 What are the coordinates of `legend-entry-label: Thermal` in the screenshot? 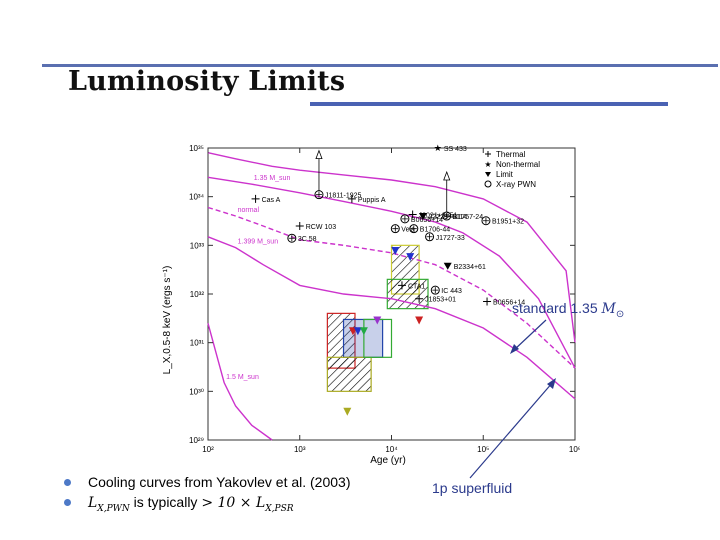 It's located at (511, 154).